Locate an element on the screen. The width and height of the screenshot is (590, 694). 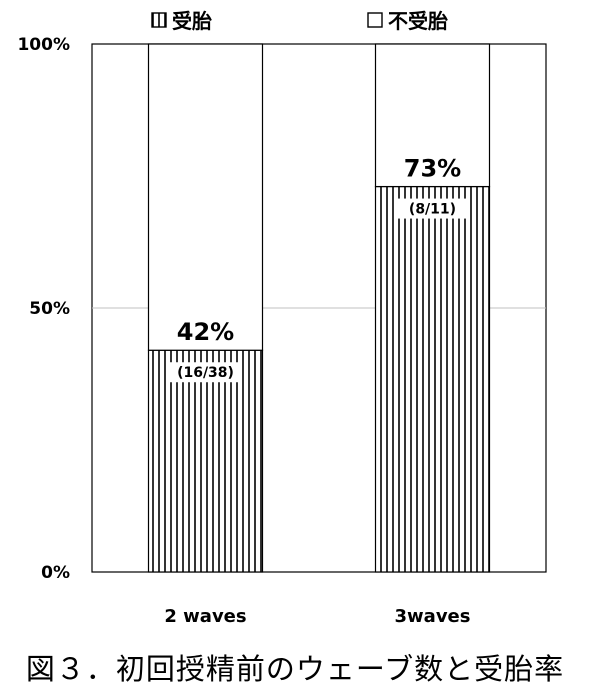
legend-label: 不受胎 is located at coordinates (418, 21).